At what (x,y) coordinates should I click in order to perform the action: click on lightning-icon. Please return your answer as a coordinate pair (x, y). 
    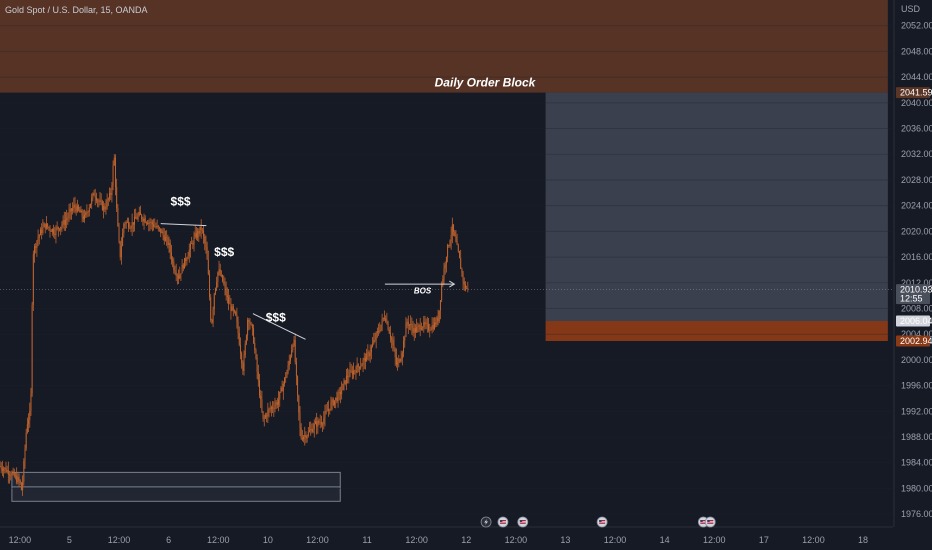
    Looking at the image, I should click on (486, 522).